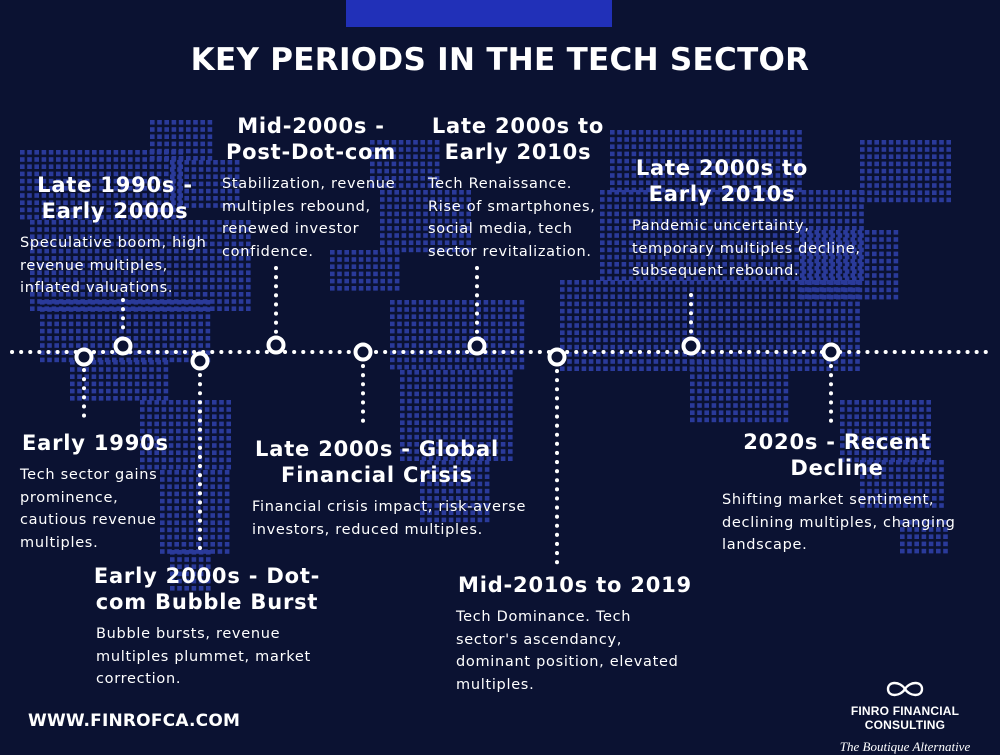 Image resolution: width=1000 pixels, height=755 pixels. I want to click on website-link: WWW.FINROFCA.COM, so click(134, 721).